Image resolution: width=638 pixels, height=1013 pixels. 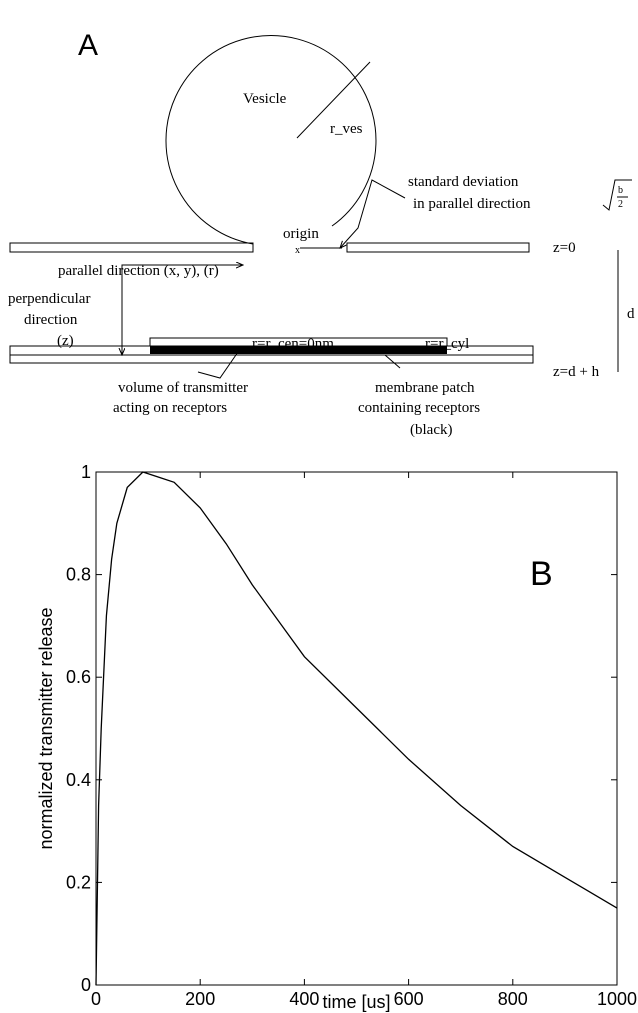 I want to click on panel-label: A, so click(x=88, y=45).